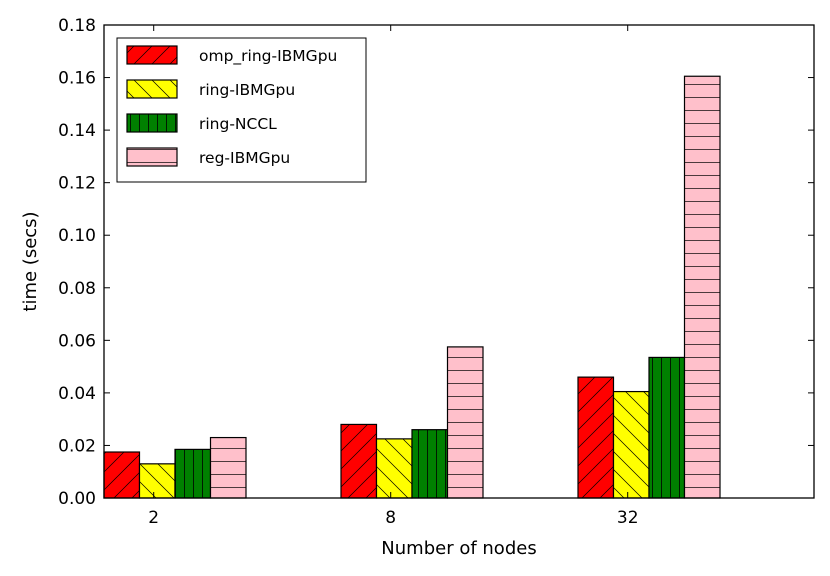 Image resolution: width=830 pixels, height=576 pixels. What do you see at coordinates (77, 26) in the screenshot?
I see `y-tick-label: 0.18` at bounding box center [77, 26].